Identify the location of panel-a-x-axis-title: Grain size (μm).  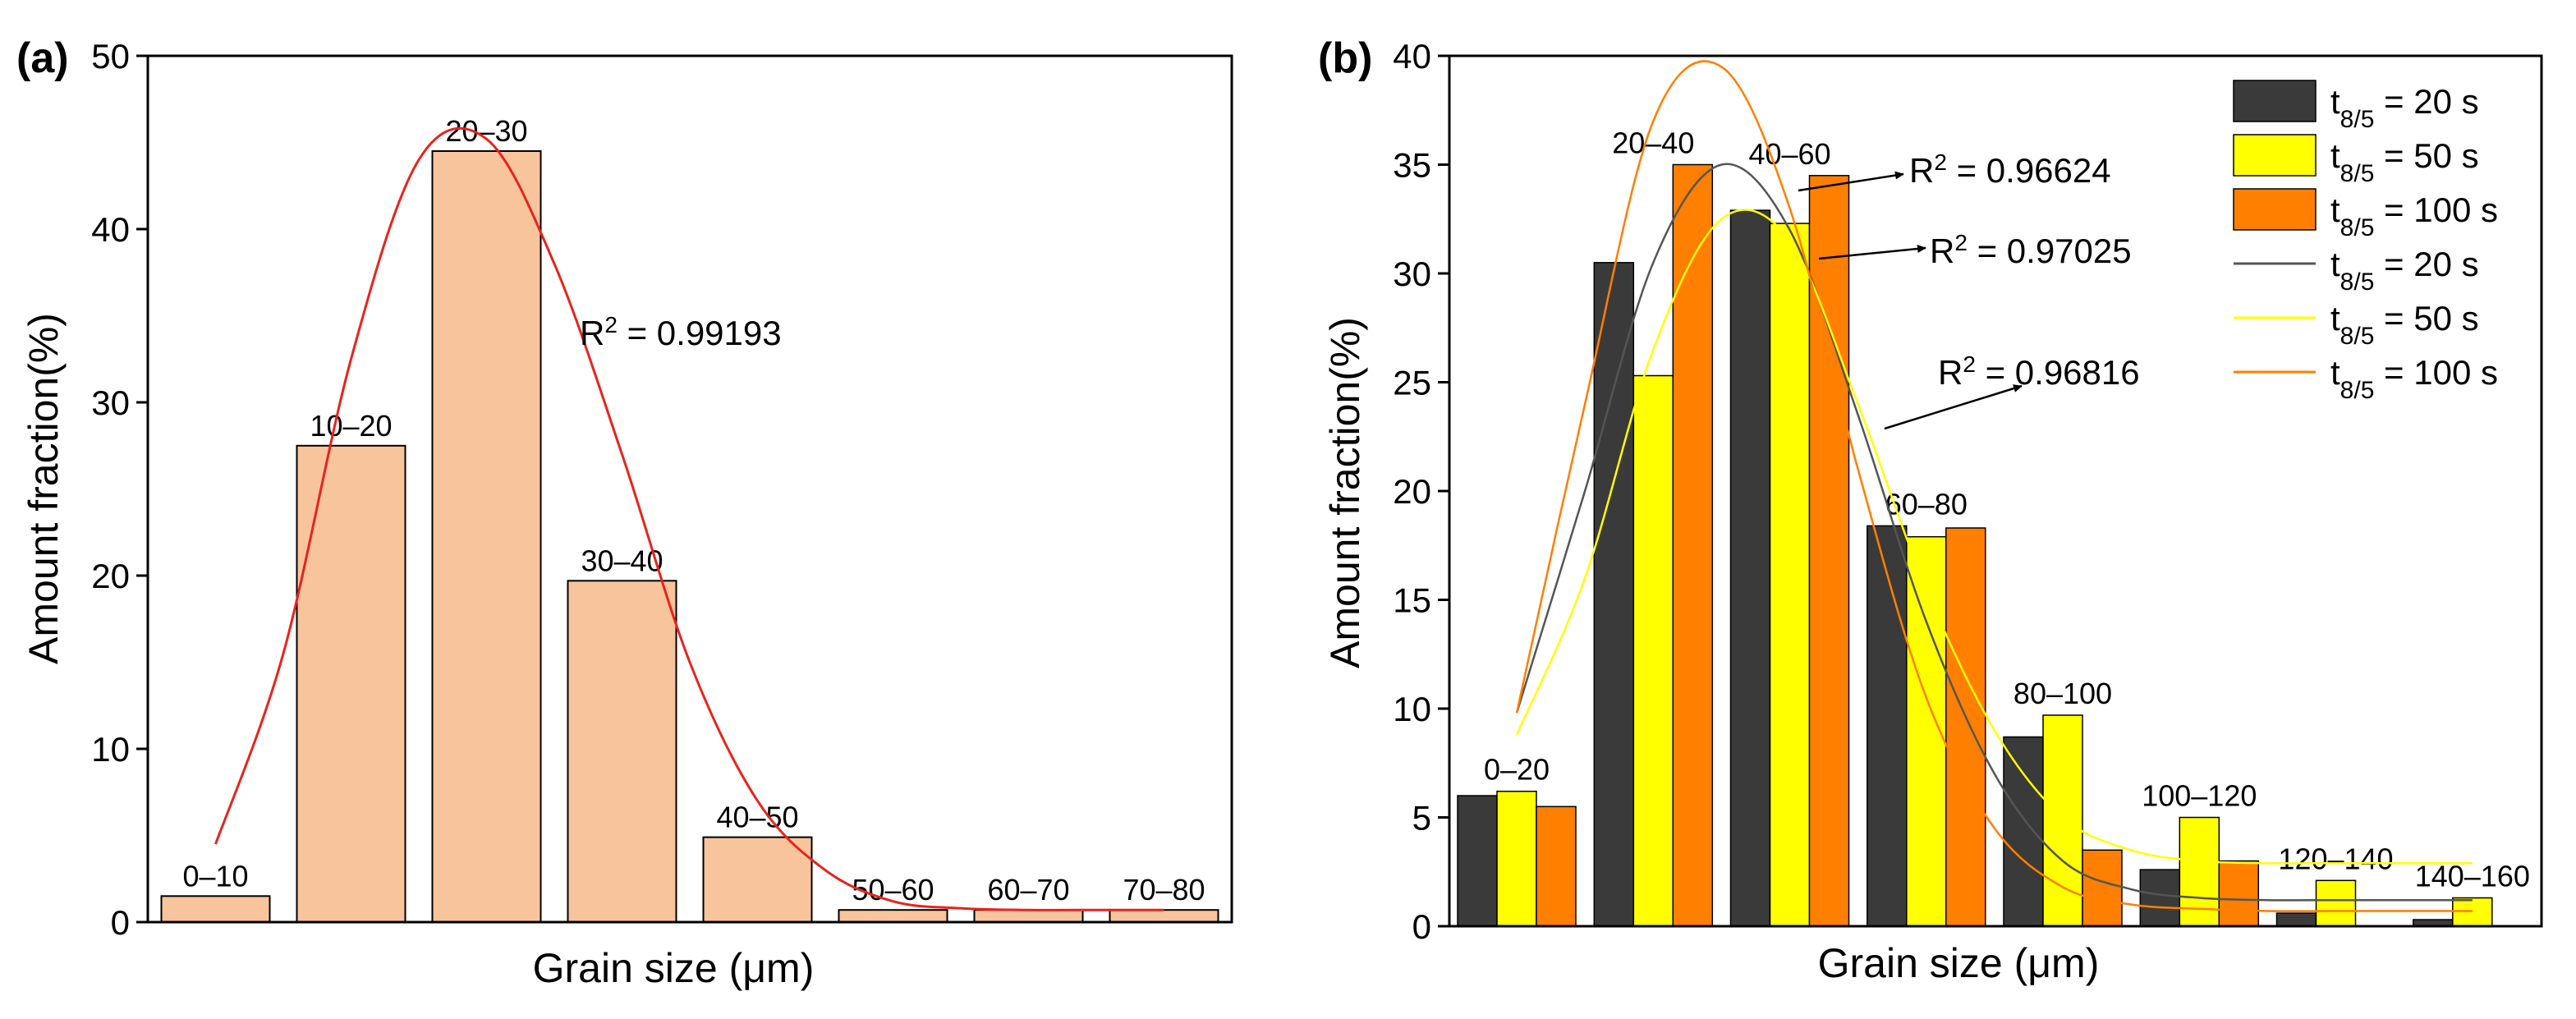
(674, 968).